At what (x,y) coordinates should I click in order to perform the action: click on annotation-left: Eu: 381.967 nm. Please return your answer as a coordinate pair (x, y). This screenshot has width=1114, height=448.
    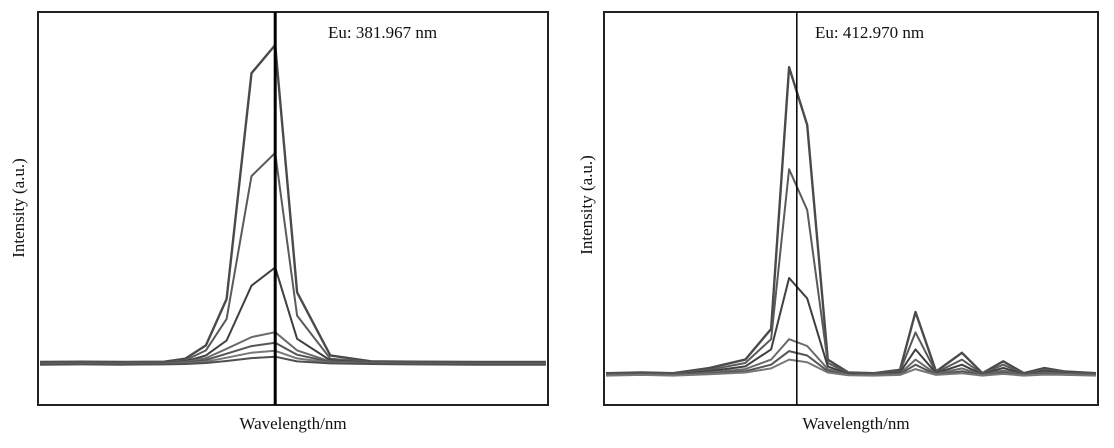
    Looking at the image, I should click on (382, 32).